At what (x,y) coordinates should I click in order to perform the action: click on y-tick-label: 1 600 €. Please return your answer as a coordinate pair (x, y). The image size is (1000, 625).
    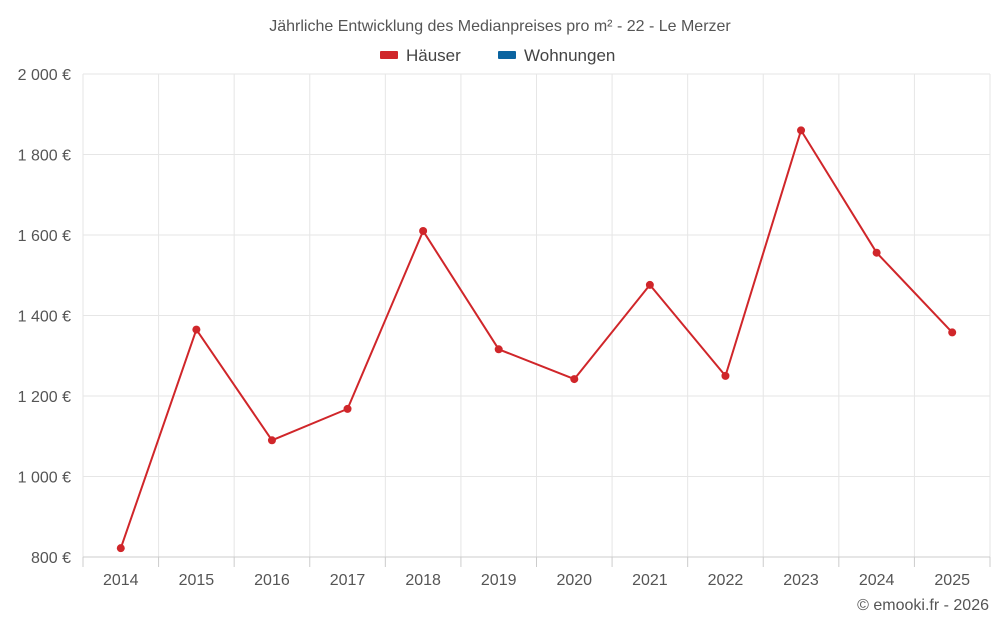
    Looking at the image, I should click on (44, 236).